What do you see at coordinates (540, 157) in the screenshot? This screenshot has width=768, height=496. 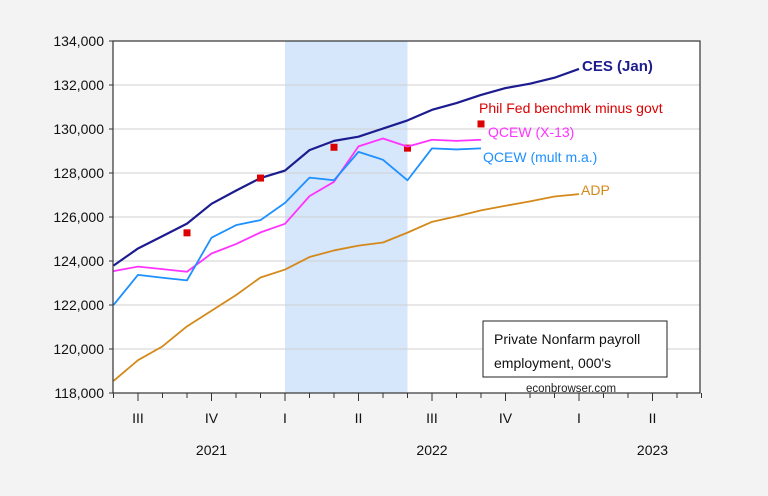 I see `legend-label-qcew-mult: QCEW (mult m.a.)` at bounding box center [540, 157].